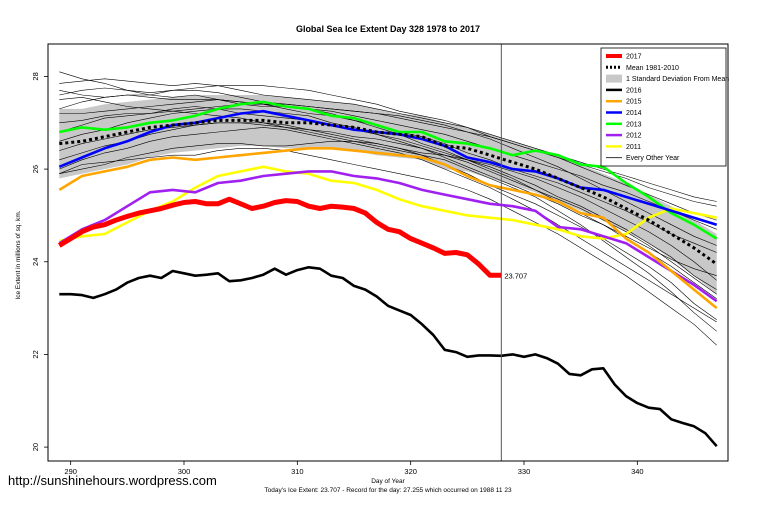 This screenshot has height=506, width=760. I want to click on legend-label: 2013, so click(634, 124).